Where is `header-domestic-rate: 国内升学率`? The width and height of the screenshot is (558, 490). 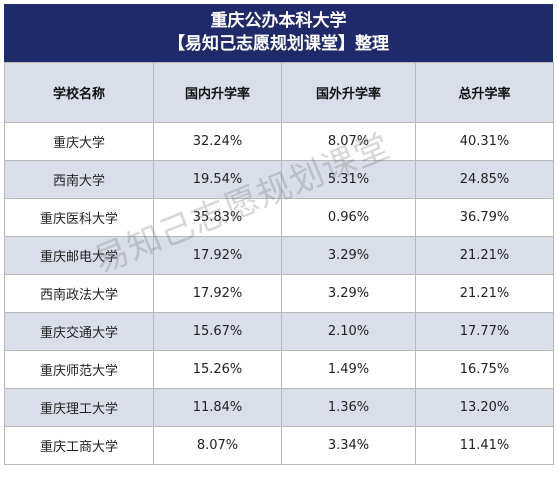 header-domestic-rate: 国内升学率 is located at coordinates (217, 92).